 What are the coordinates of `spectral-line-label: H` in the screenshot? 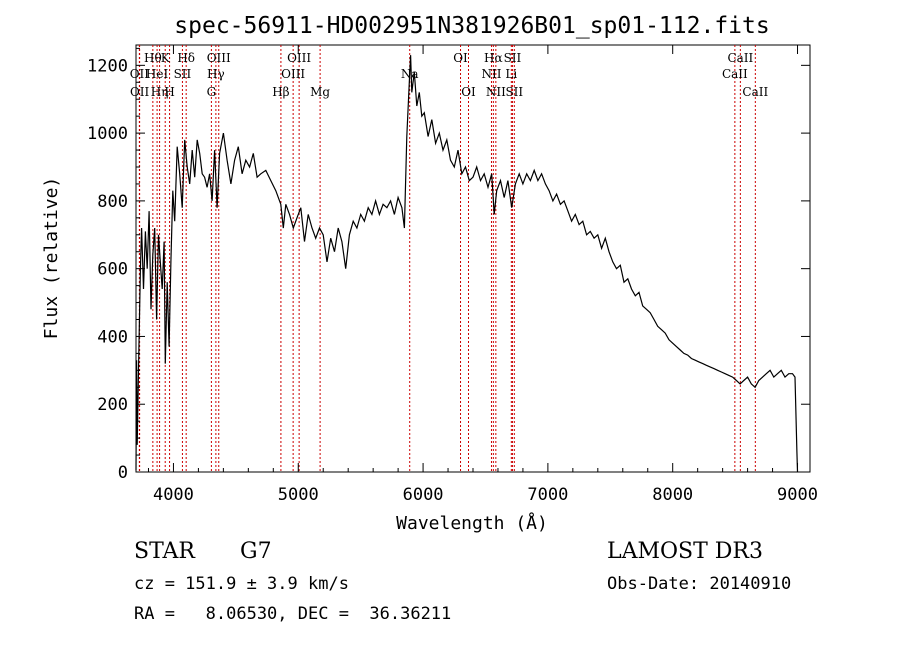 It's located at (169, 92).